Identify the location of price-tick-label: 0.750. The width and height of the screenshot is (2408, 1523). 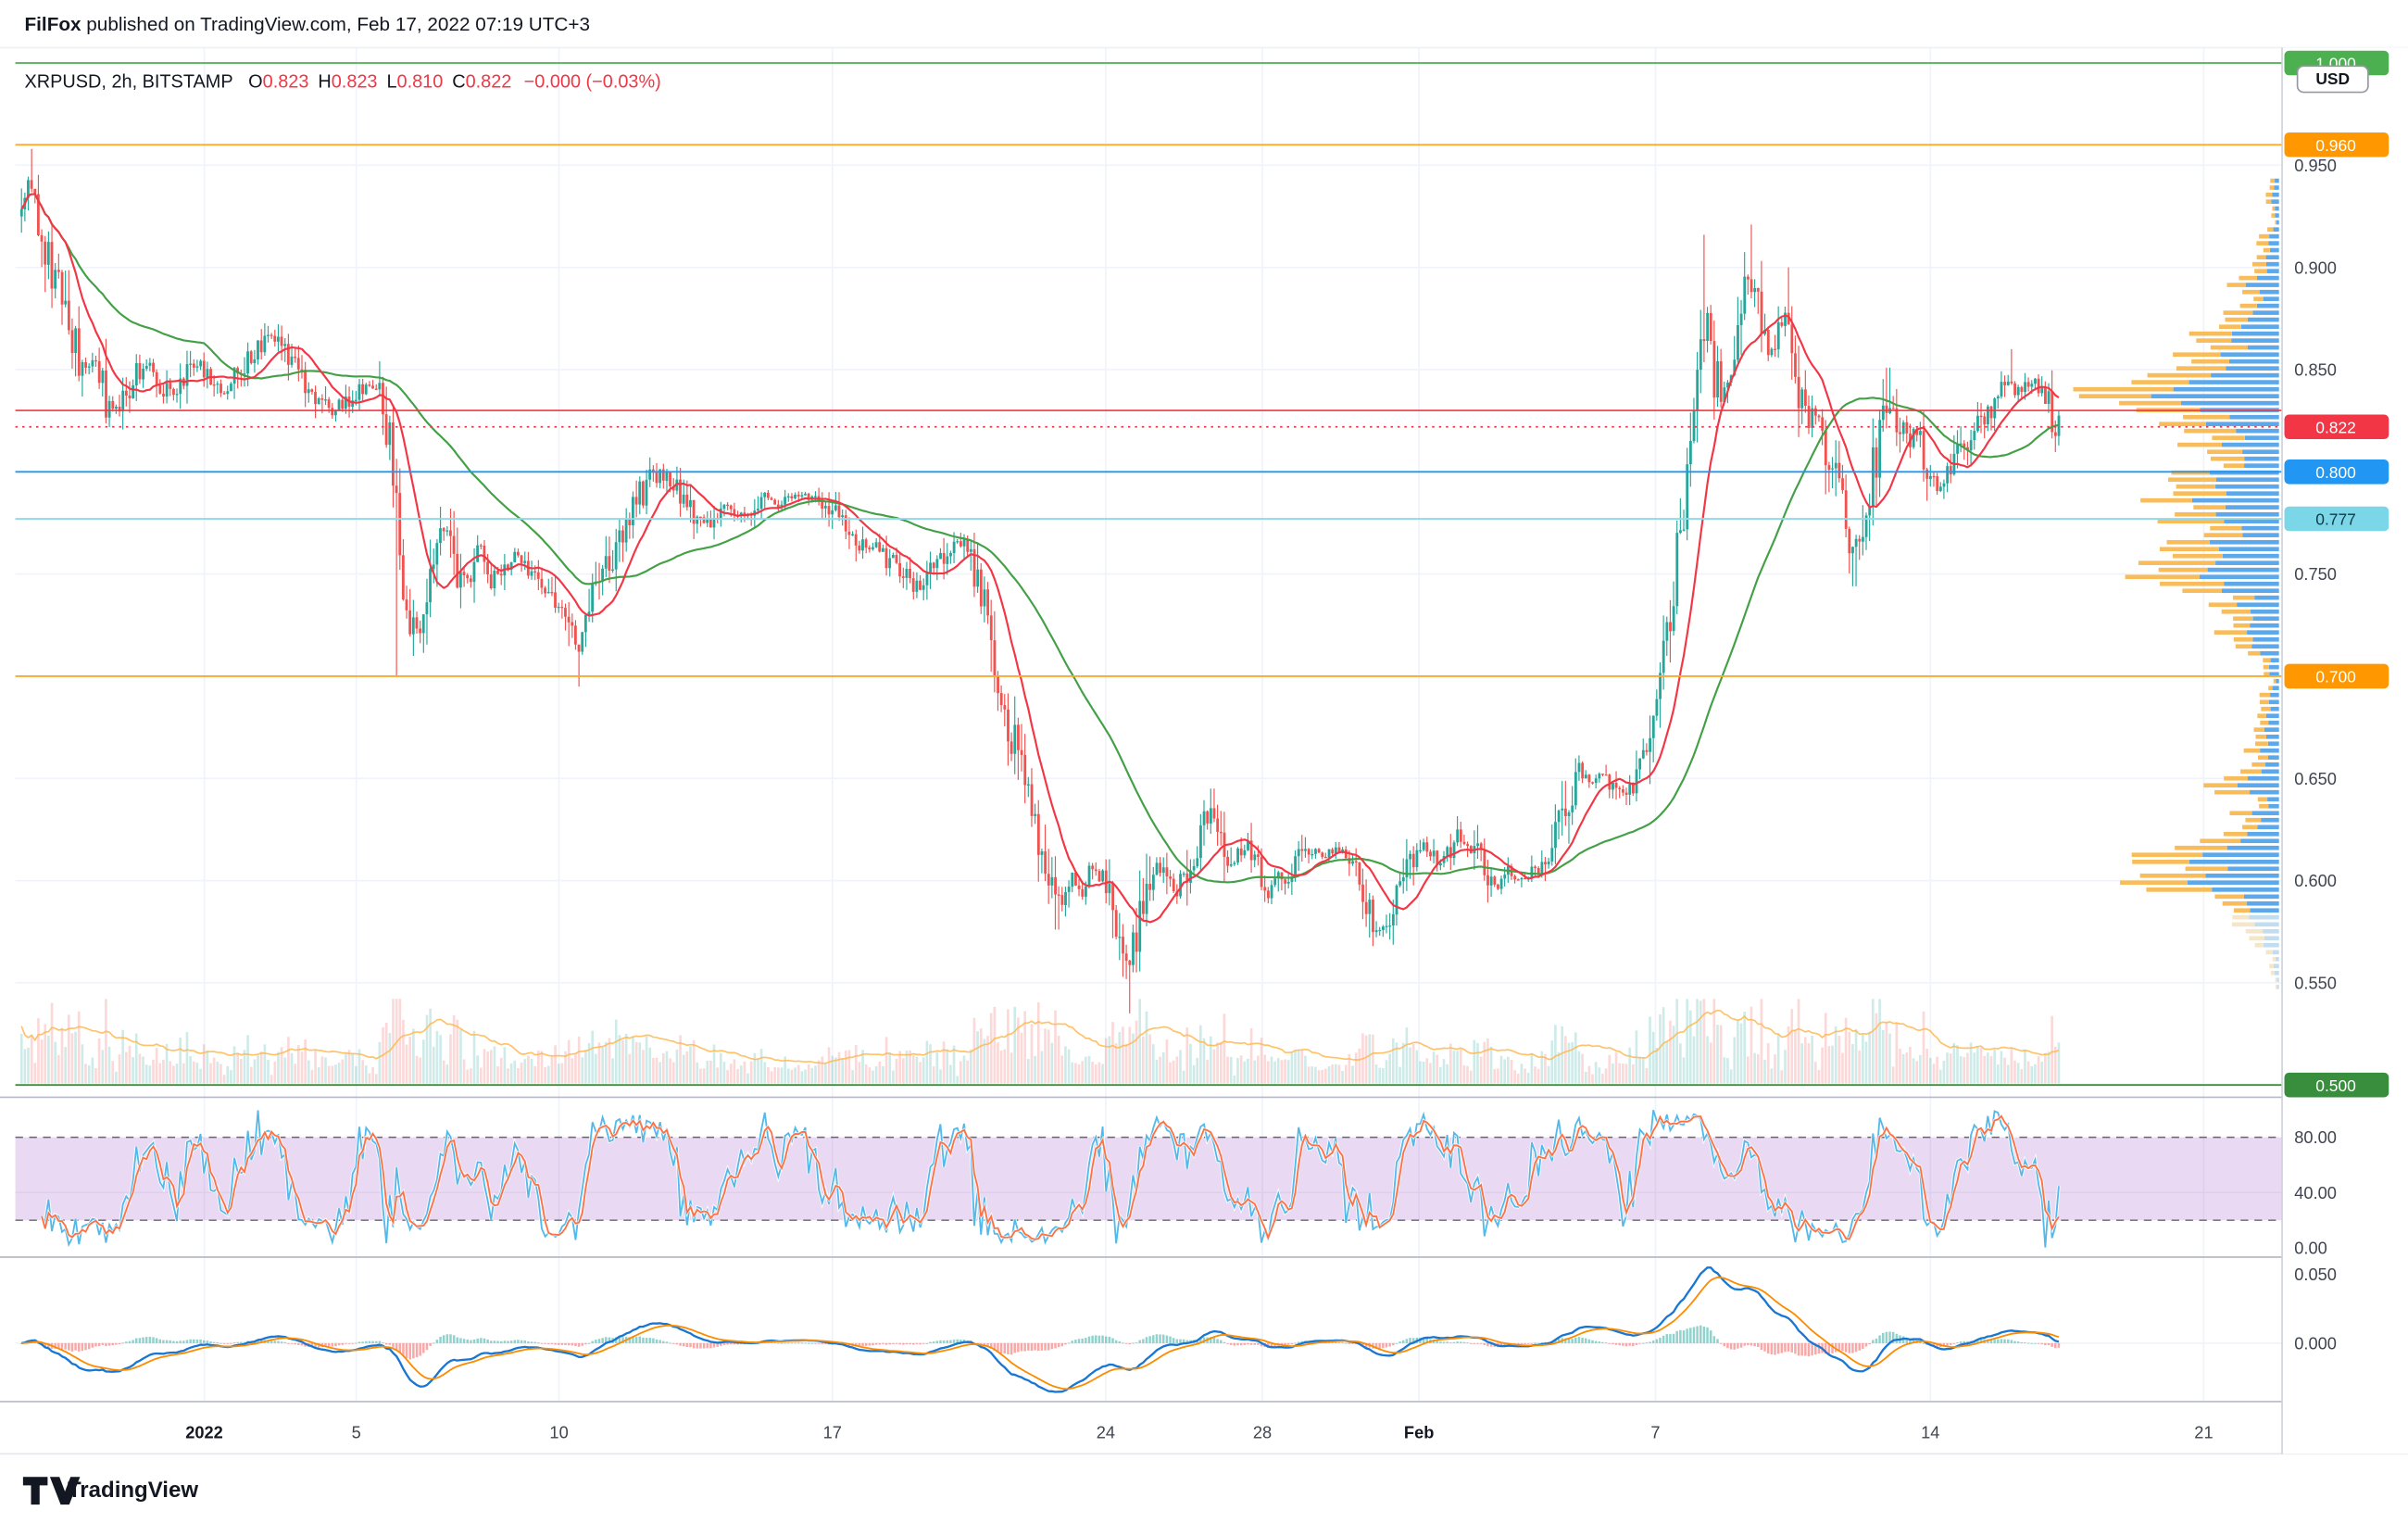
(2315, 574).